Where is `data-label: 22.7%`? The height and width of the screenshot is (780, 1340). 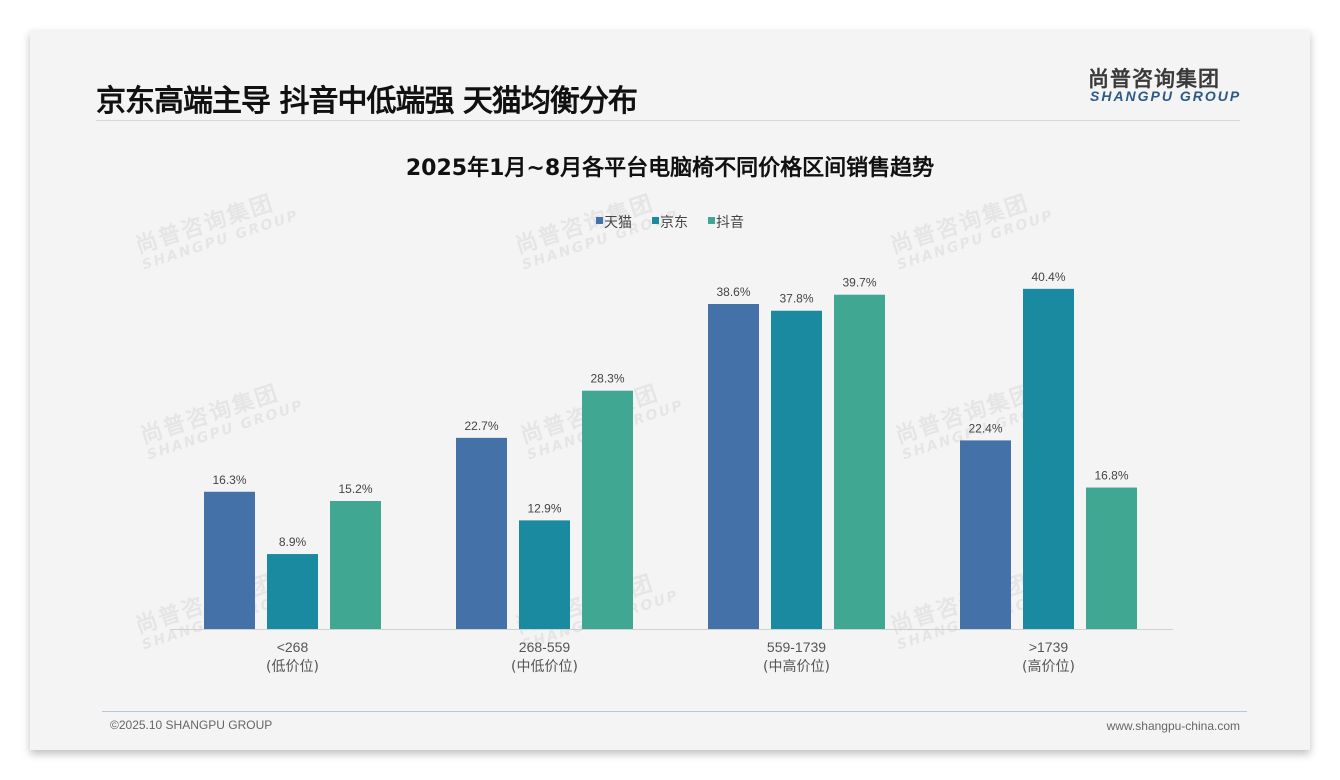 data-label: 22.7% is located at coordinates (481, 426).